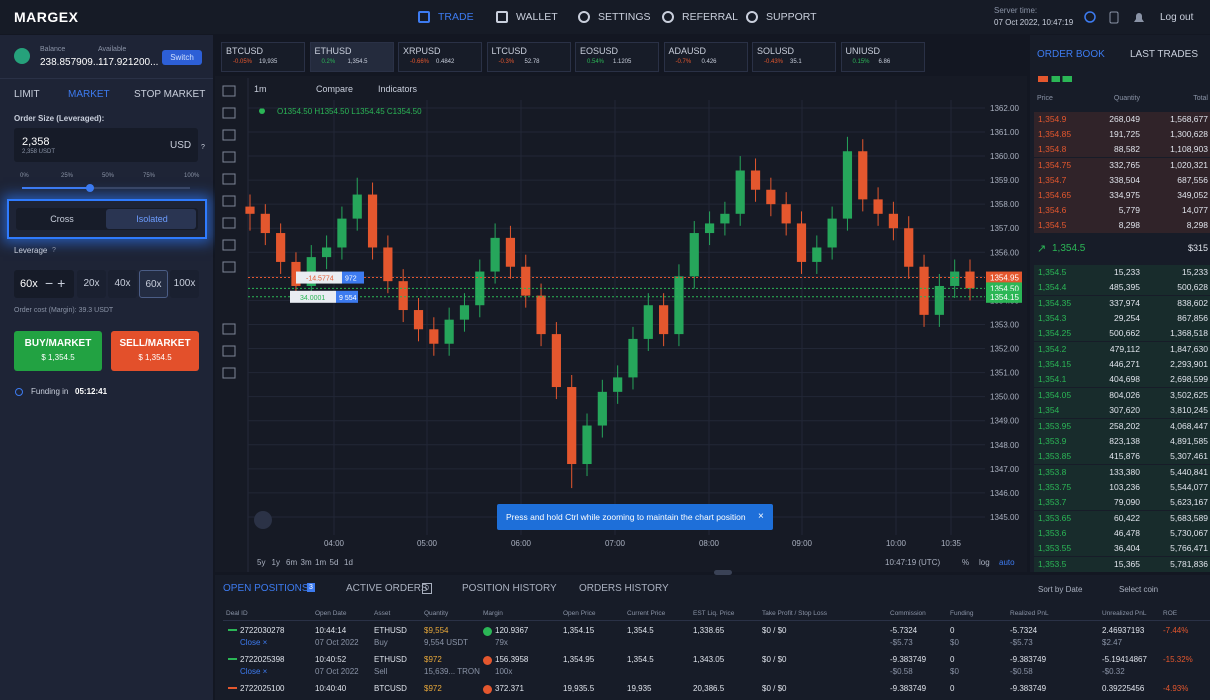 The height and width of the screenshot is (700, 1210). I want to click on ticker-price: 19,935, so click(268, 62).